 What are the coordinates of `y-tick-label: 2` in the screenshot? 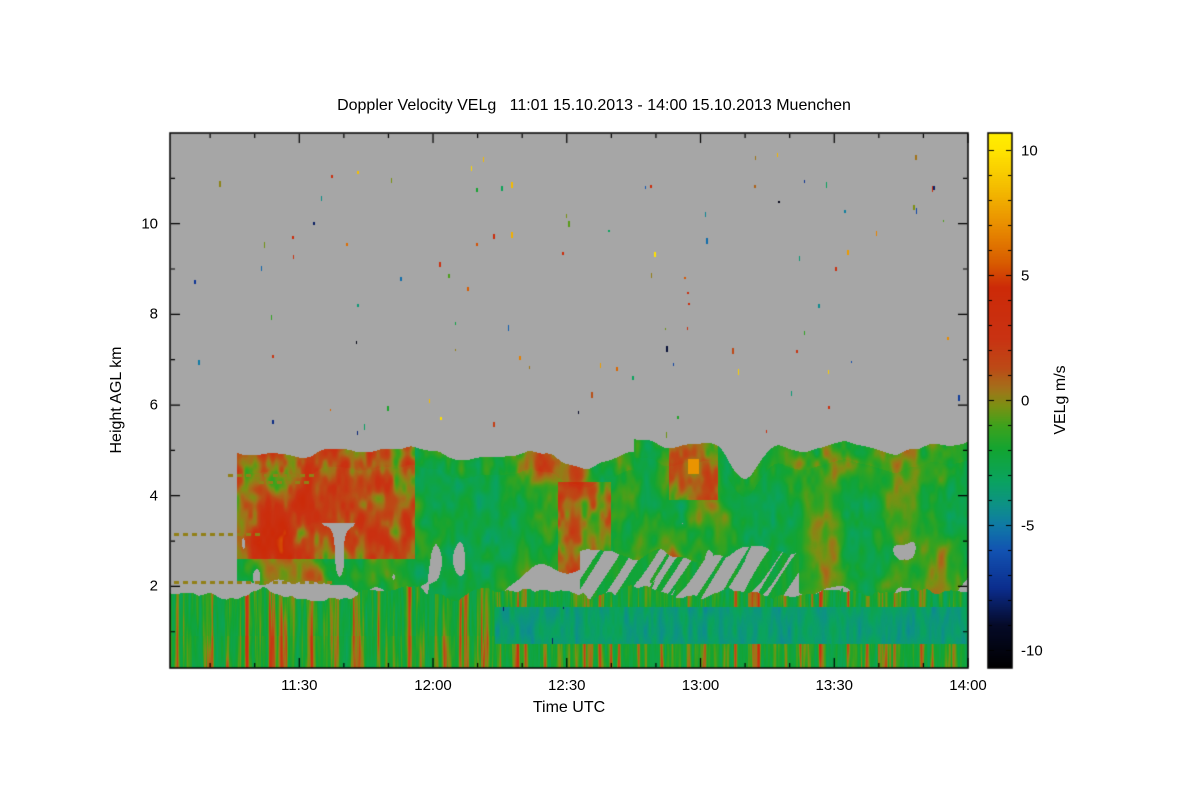 It's located at (153, 586).